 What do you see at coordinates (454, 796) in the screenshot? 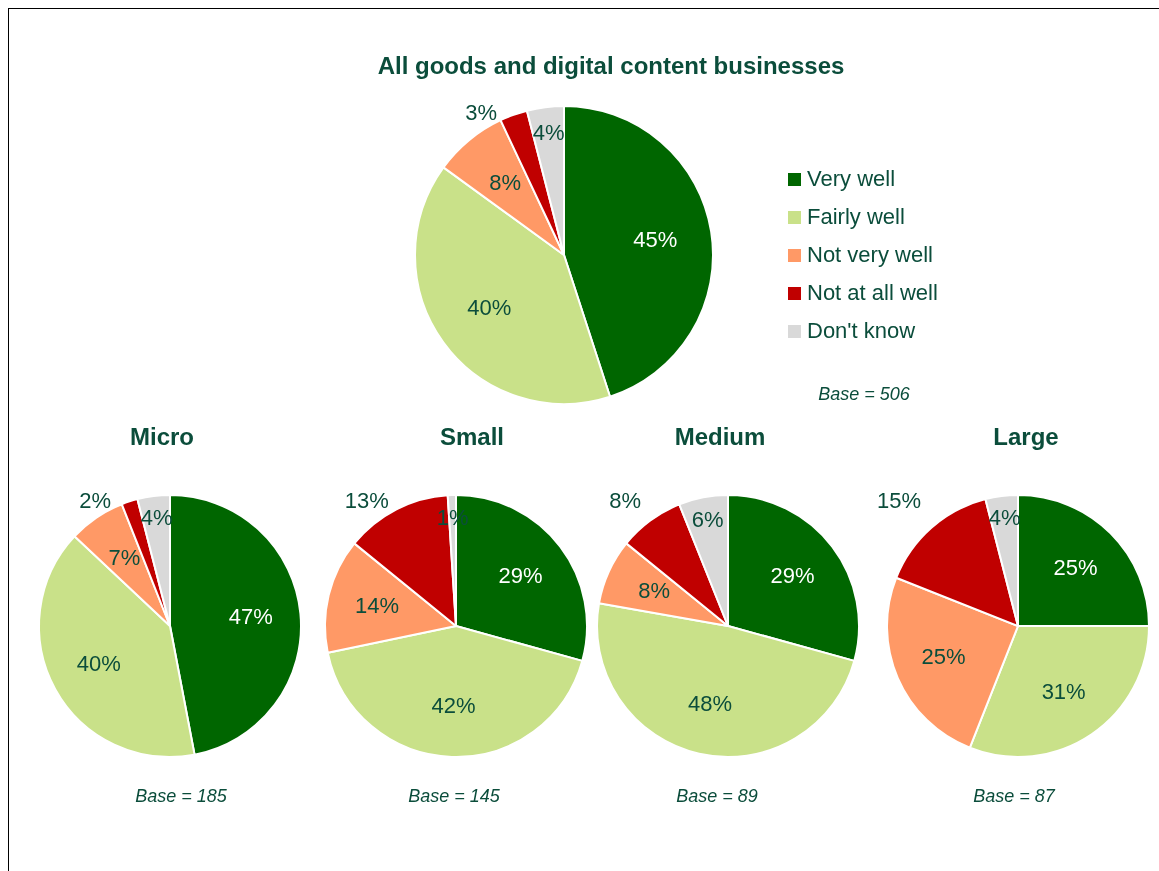
I see `text: Base = 145` at bounding box center [454, 796].